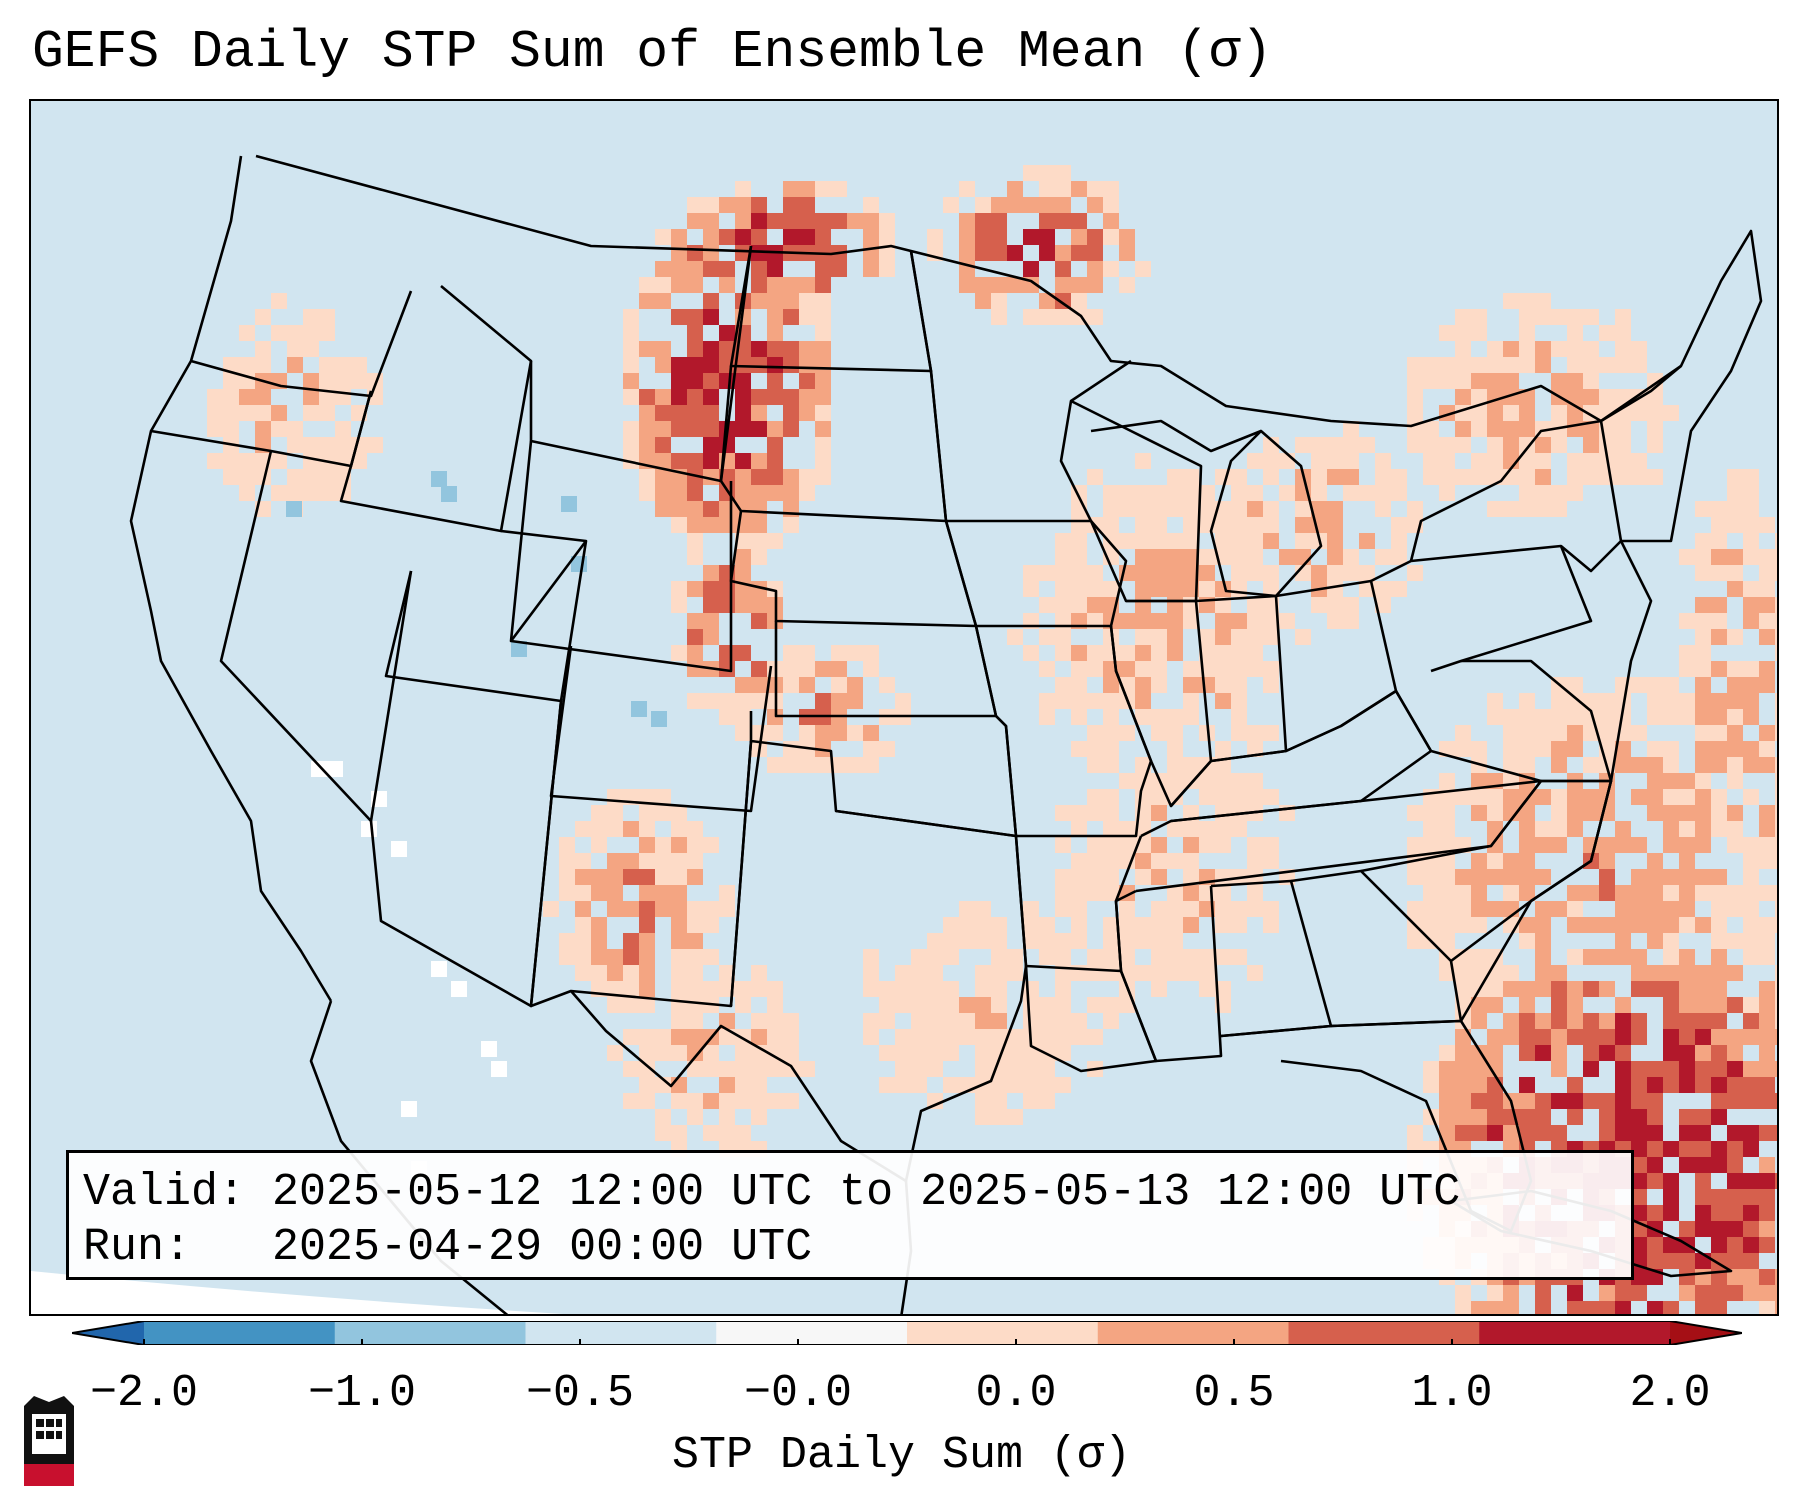 The height and width of the screenshot is (1506, 1803). Describe the element at coordinates (1301, 756) in the screenshot. I see `kentucky-border` at that location.